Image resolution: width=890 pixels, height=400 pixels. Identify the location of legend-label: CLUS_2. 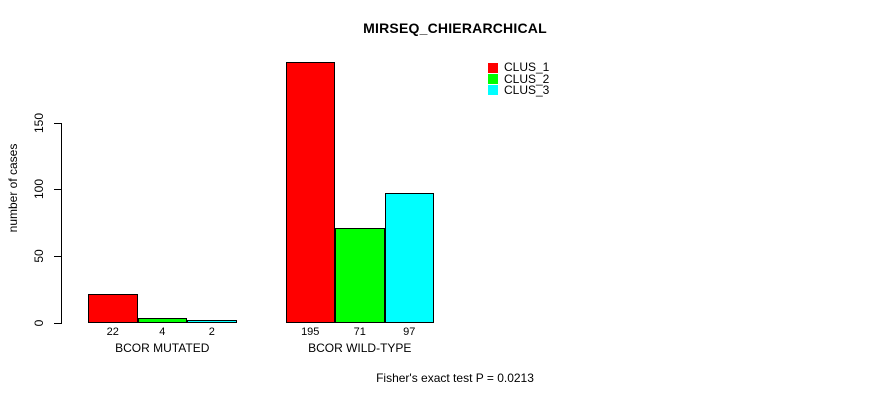
(527, 78).